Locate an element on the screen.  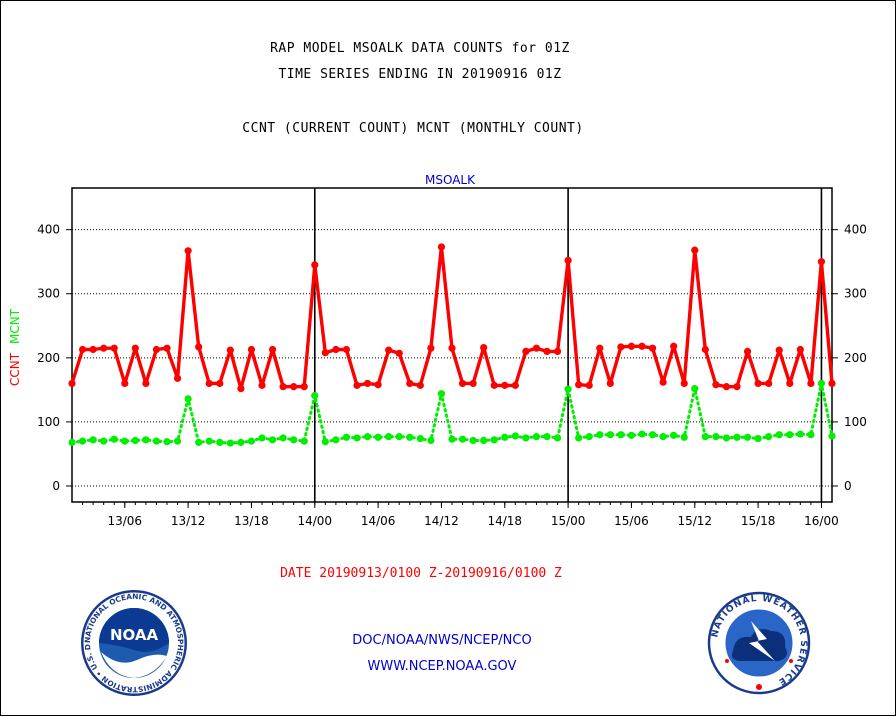
x-tick-label: 15/18 is located at coordinates (758, 521).